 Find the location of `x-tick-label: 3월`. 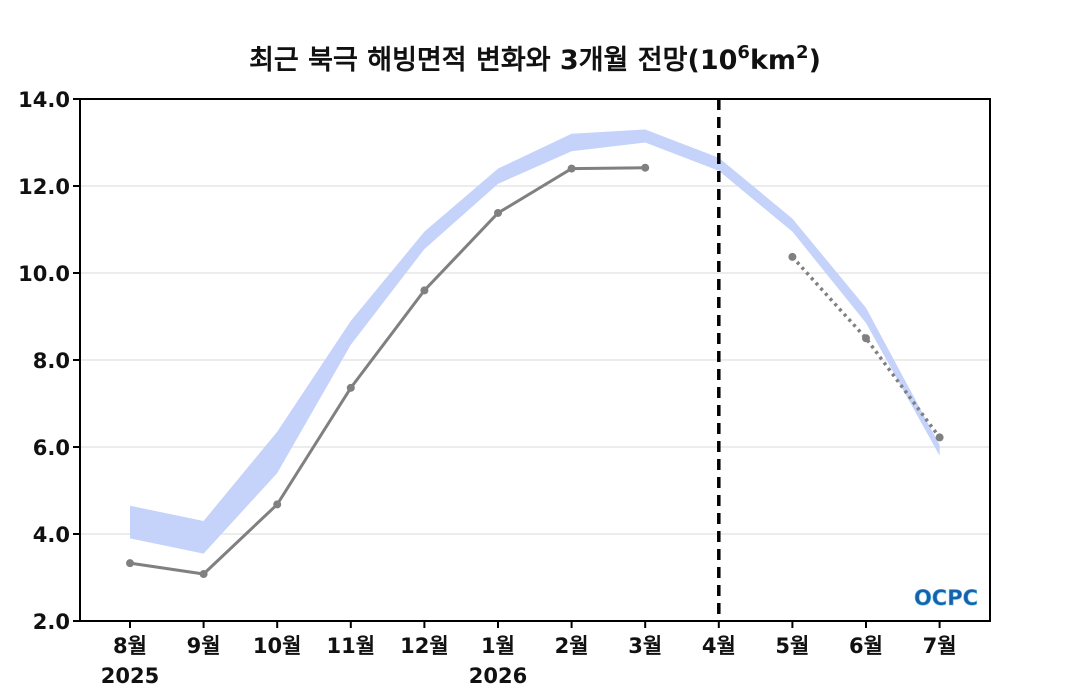

x-tick-label: 3월 is located at coordinates (645, 646).